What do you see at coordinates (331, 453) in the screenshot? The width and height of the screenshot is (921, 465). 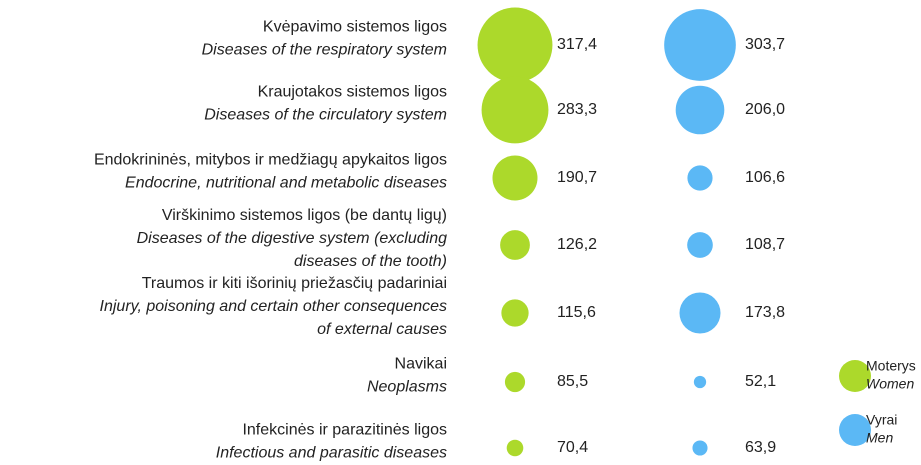 I see `category-translation: Infectious and parasitic diseases` at bounding box center [331, 453].